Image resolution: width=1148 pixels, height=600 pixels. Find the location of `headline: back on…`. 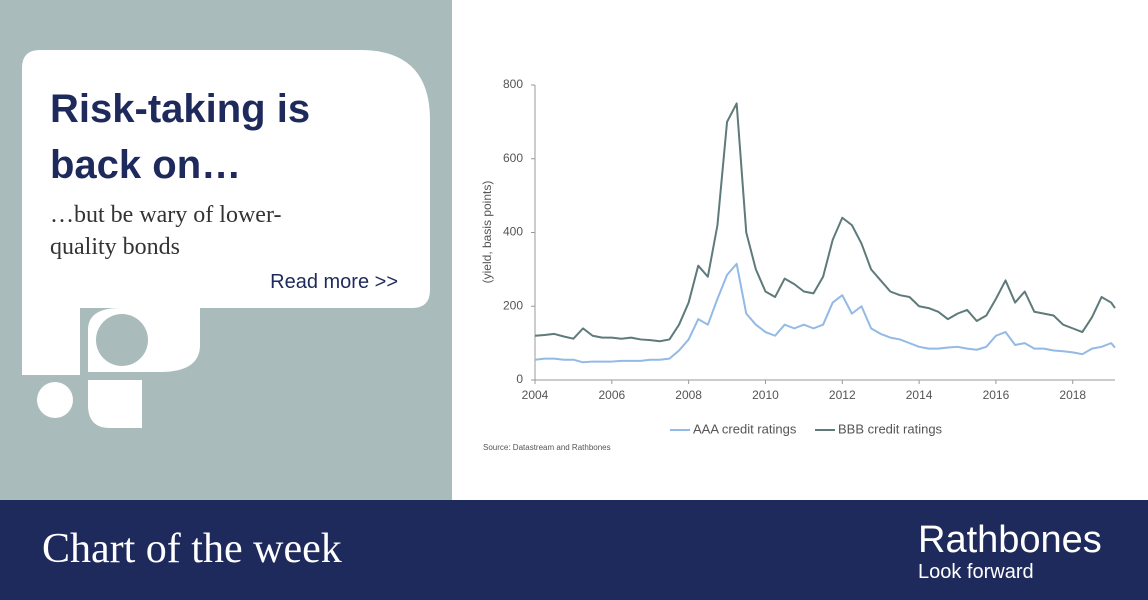

headline: back on… is located at coordinates (145, 165).